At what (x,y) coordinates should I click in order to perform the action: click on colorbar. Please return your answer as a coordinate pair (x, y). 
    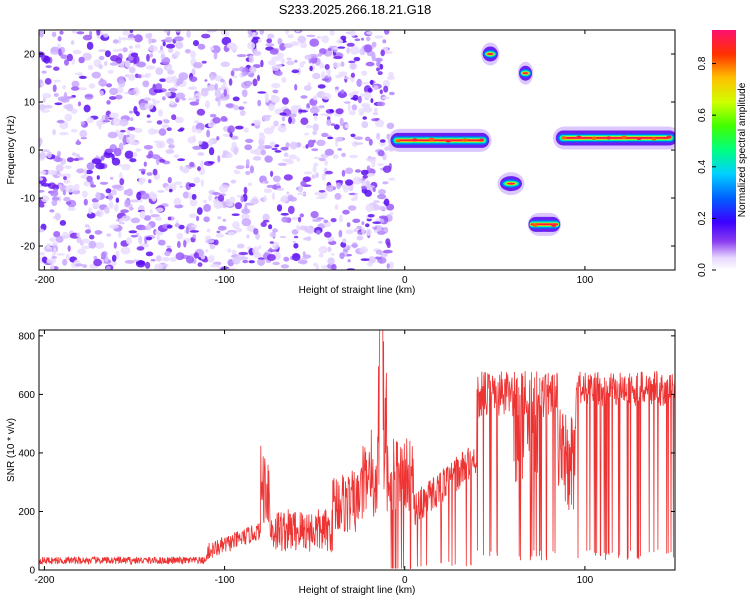
    Looking at the image, I should click on (724, 150).